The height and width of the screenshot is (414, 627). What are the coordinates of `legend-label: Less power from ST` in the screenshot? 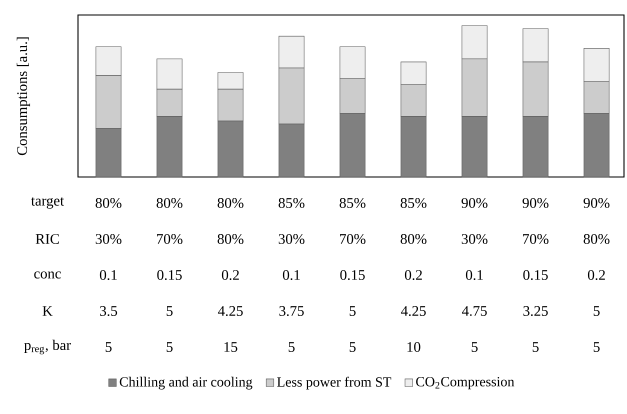 It's located at (334, 383).